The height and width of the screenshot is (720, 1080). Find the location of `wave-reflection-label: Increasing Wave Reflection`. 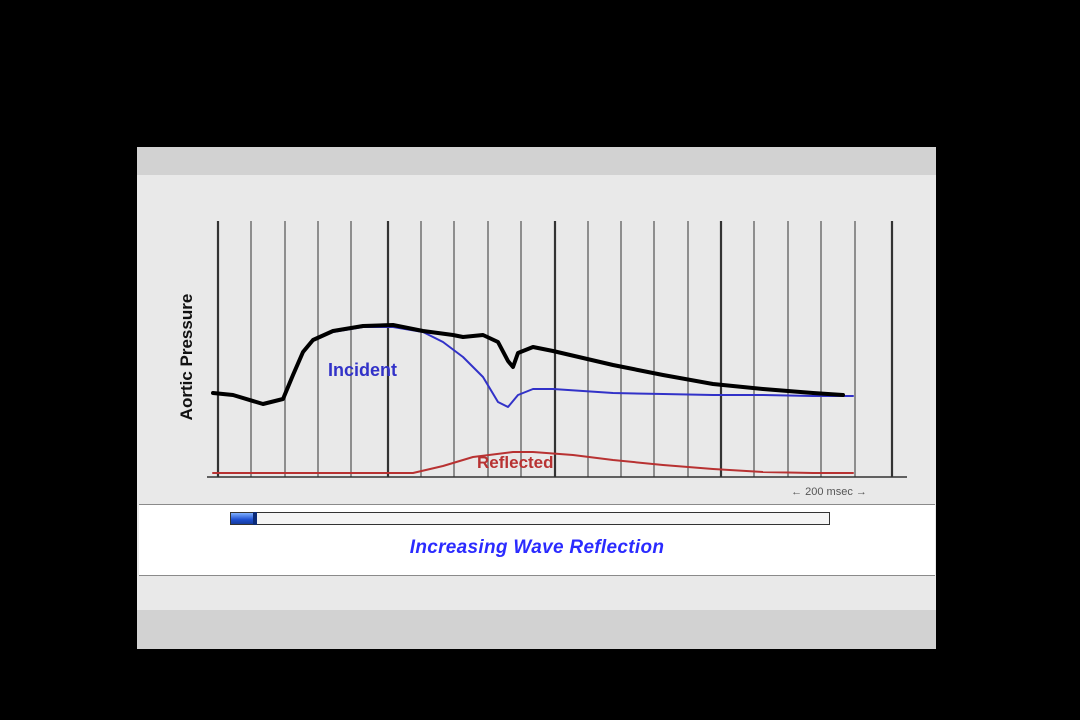

wave-reflection-label: Increasing Wave Reflection is located at coordinates (537, 547).